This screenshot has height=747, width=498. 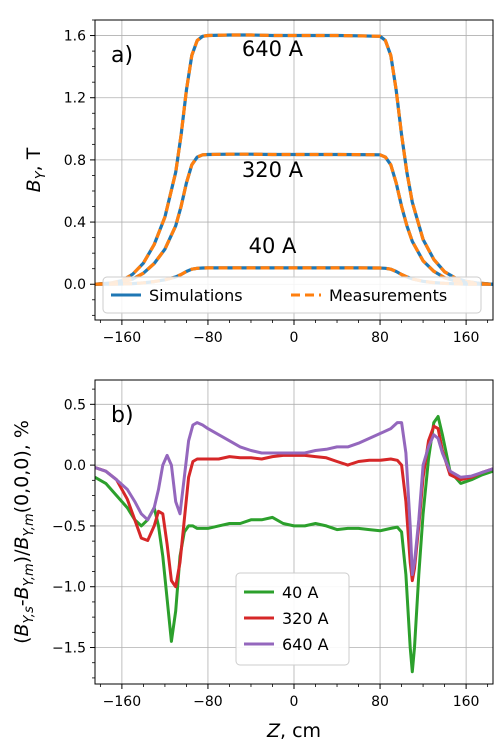 I want to click on measurement-line, so click(x=294, y=219).